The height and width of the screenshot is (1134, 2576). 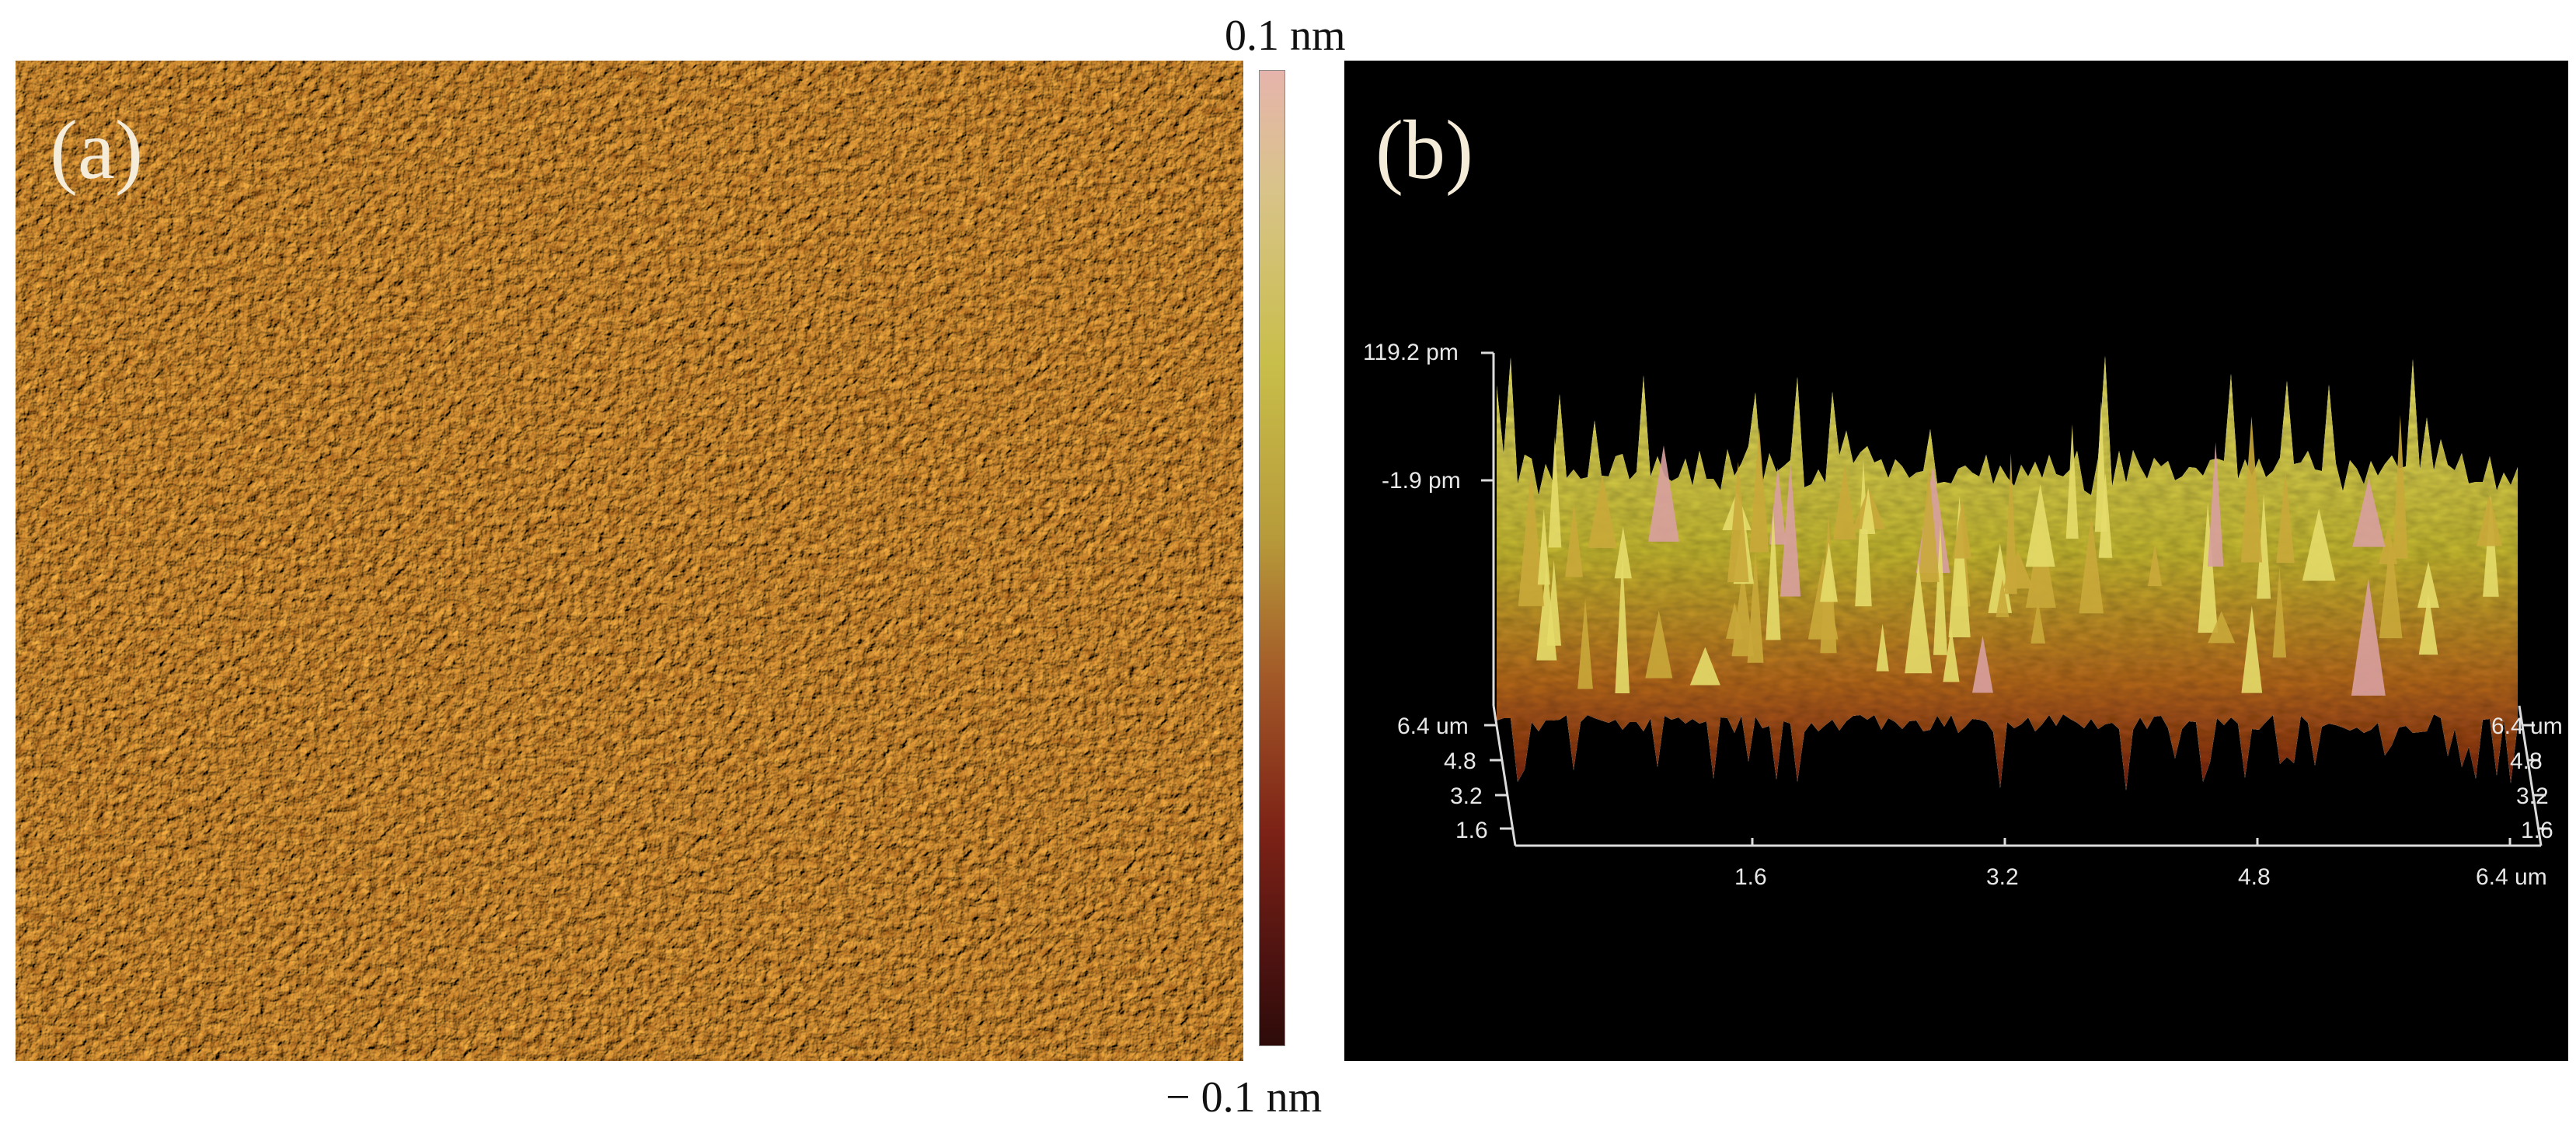 I want to click on panel-label-b: (b), so click(x=1424, y=151).